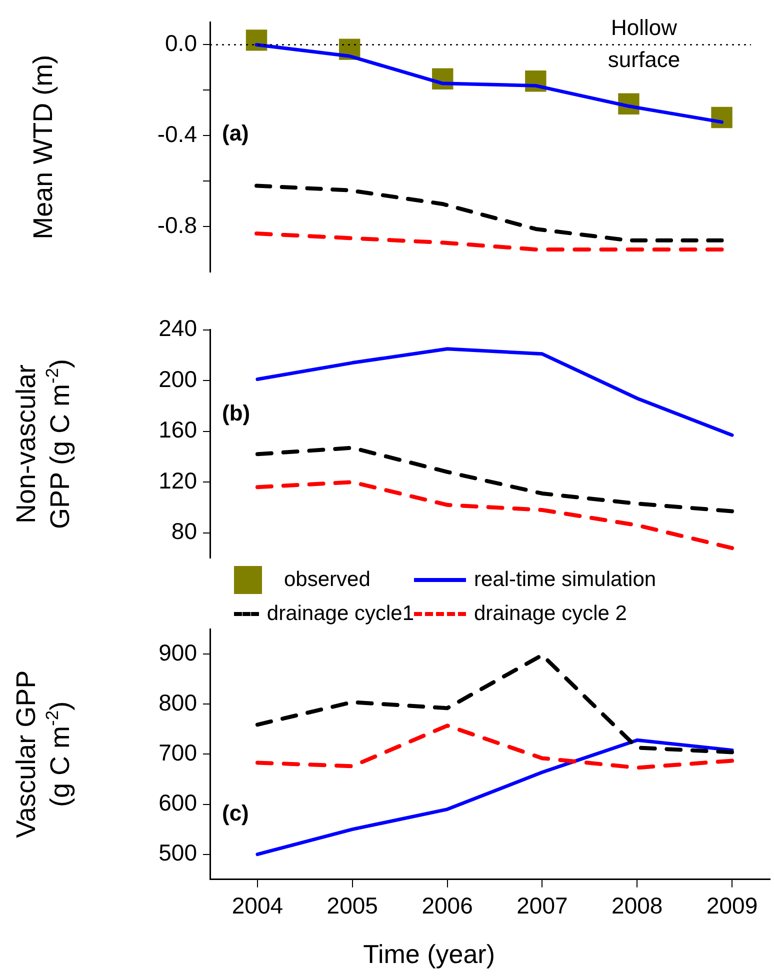 Image resolution: width=774 pixels, height=977 pixels. I want to click on y-tick-label: 0.0, so click(181, 43).